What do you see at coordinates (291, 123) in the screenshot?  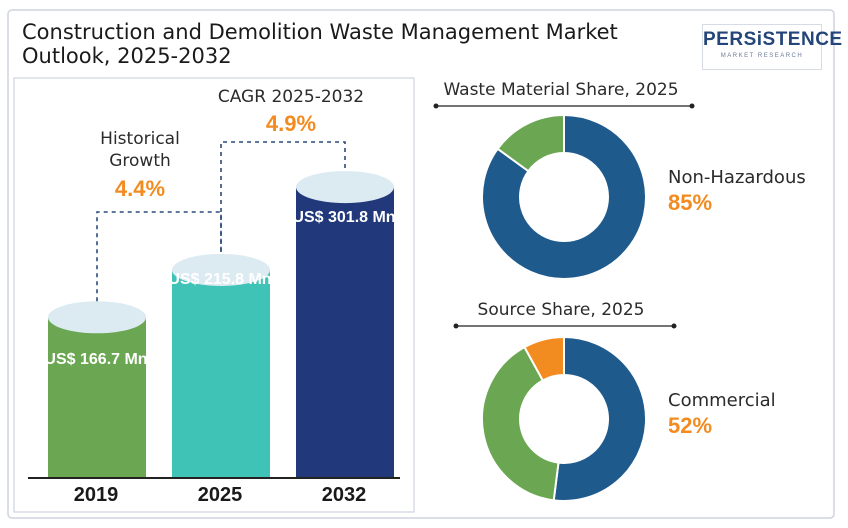 I see `cagr-value: 4.9%` at bounding box center [291, 123].